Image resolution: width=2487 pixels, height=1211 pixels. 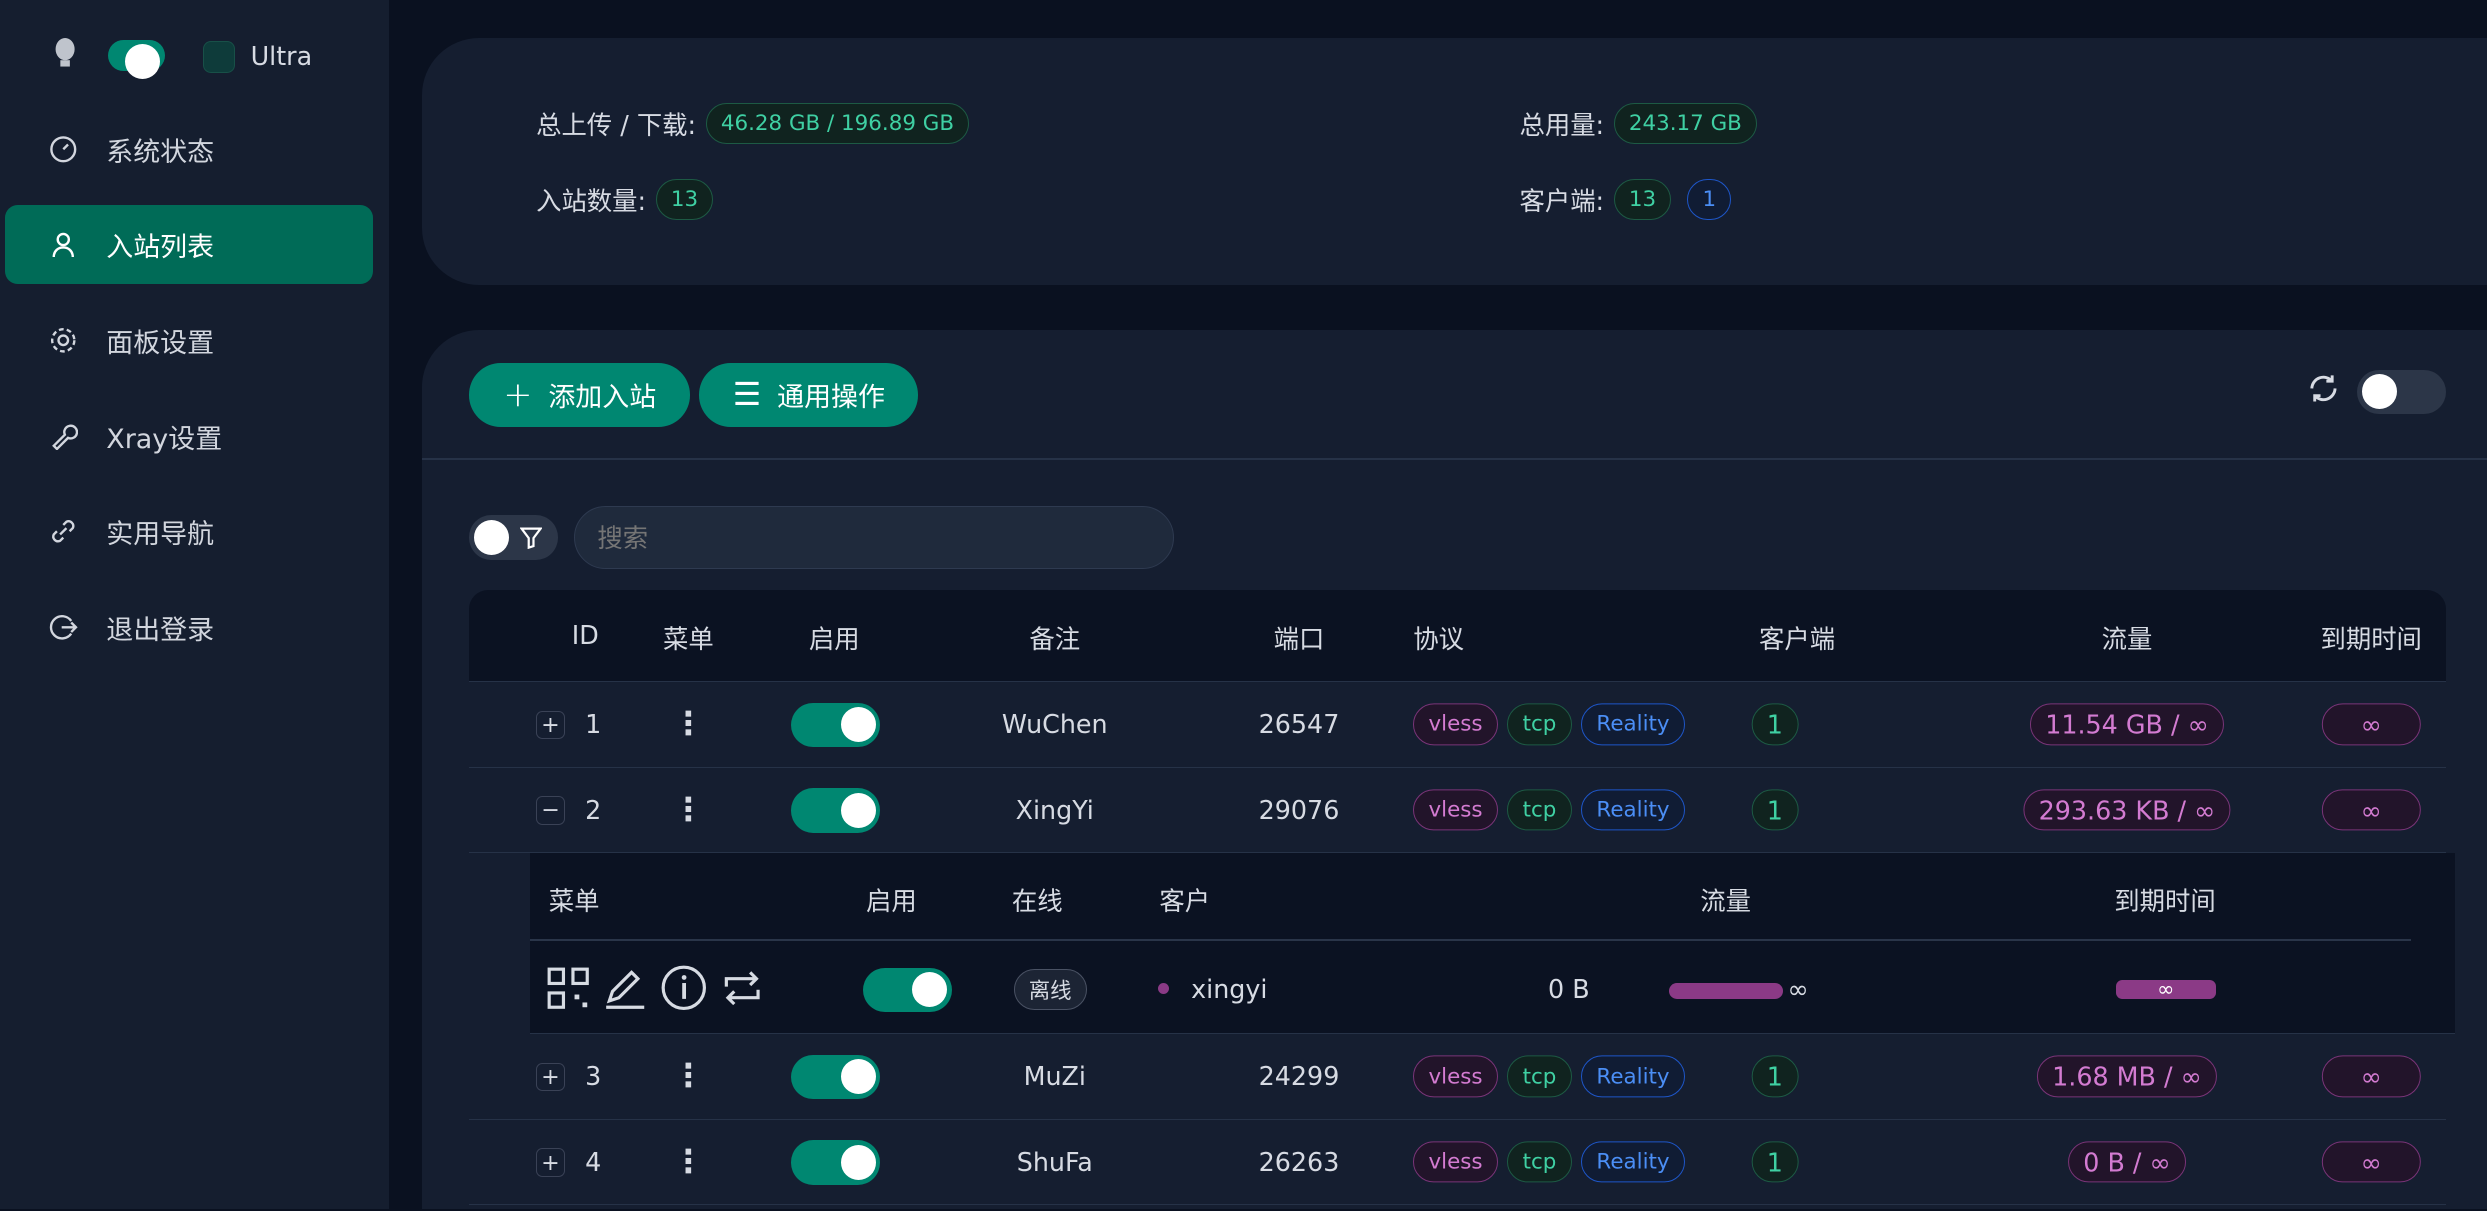 I want to click on search-input, so click(x=874, y=537).